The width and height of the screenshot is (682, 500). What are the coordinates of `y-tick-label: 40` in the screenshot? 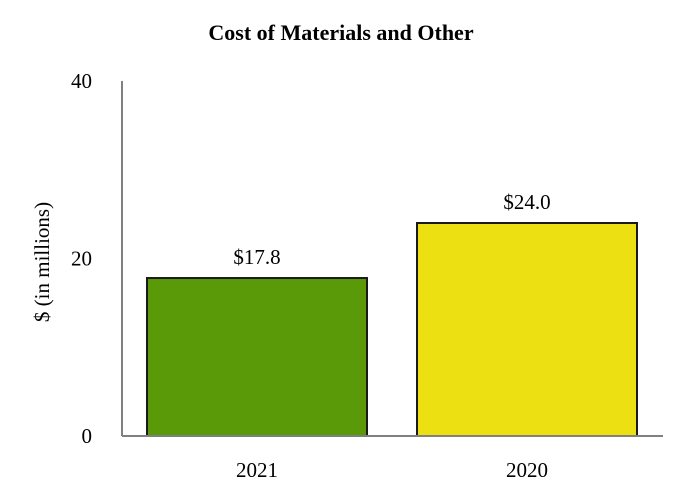 It's located at (81, 81).